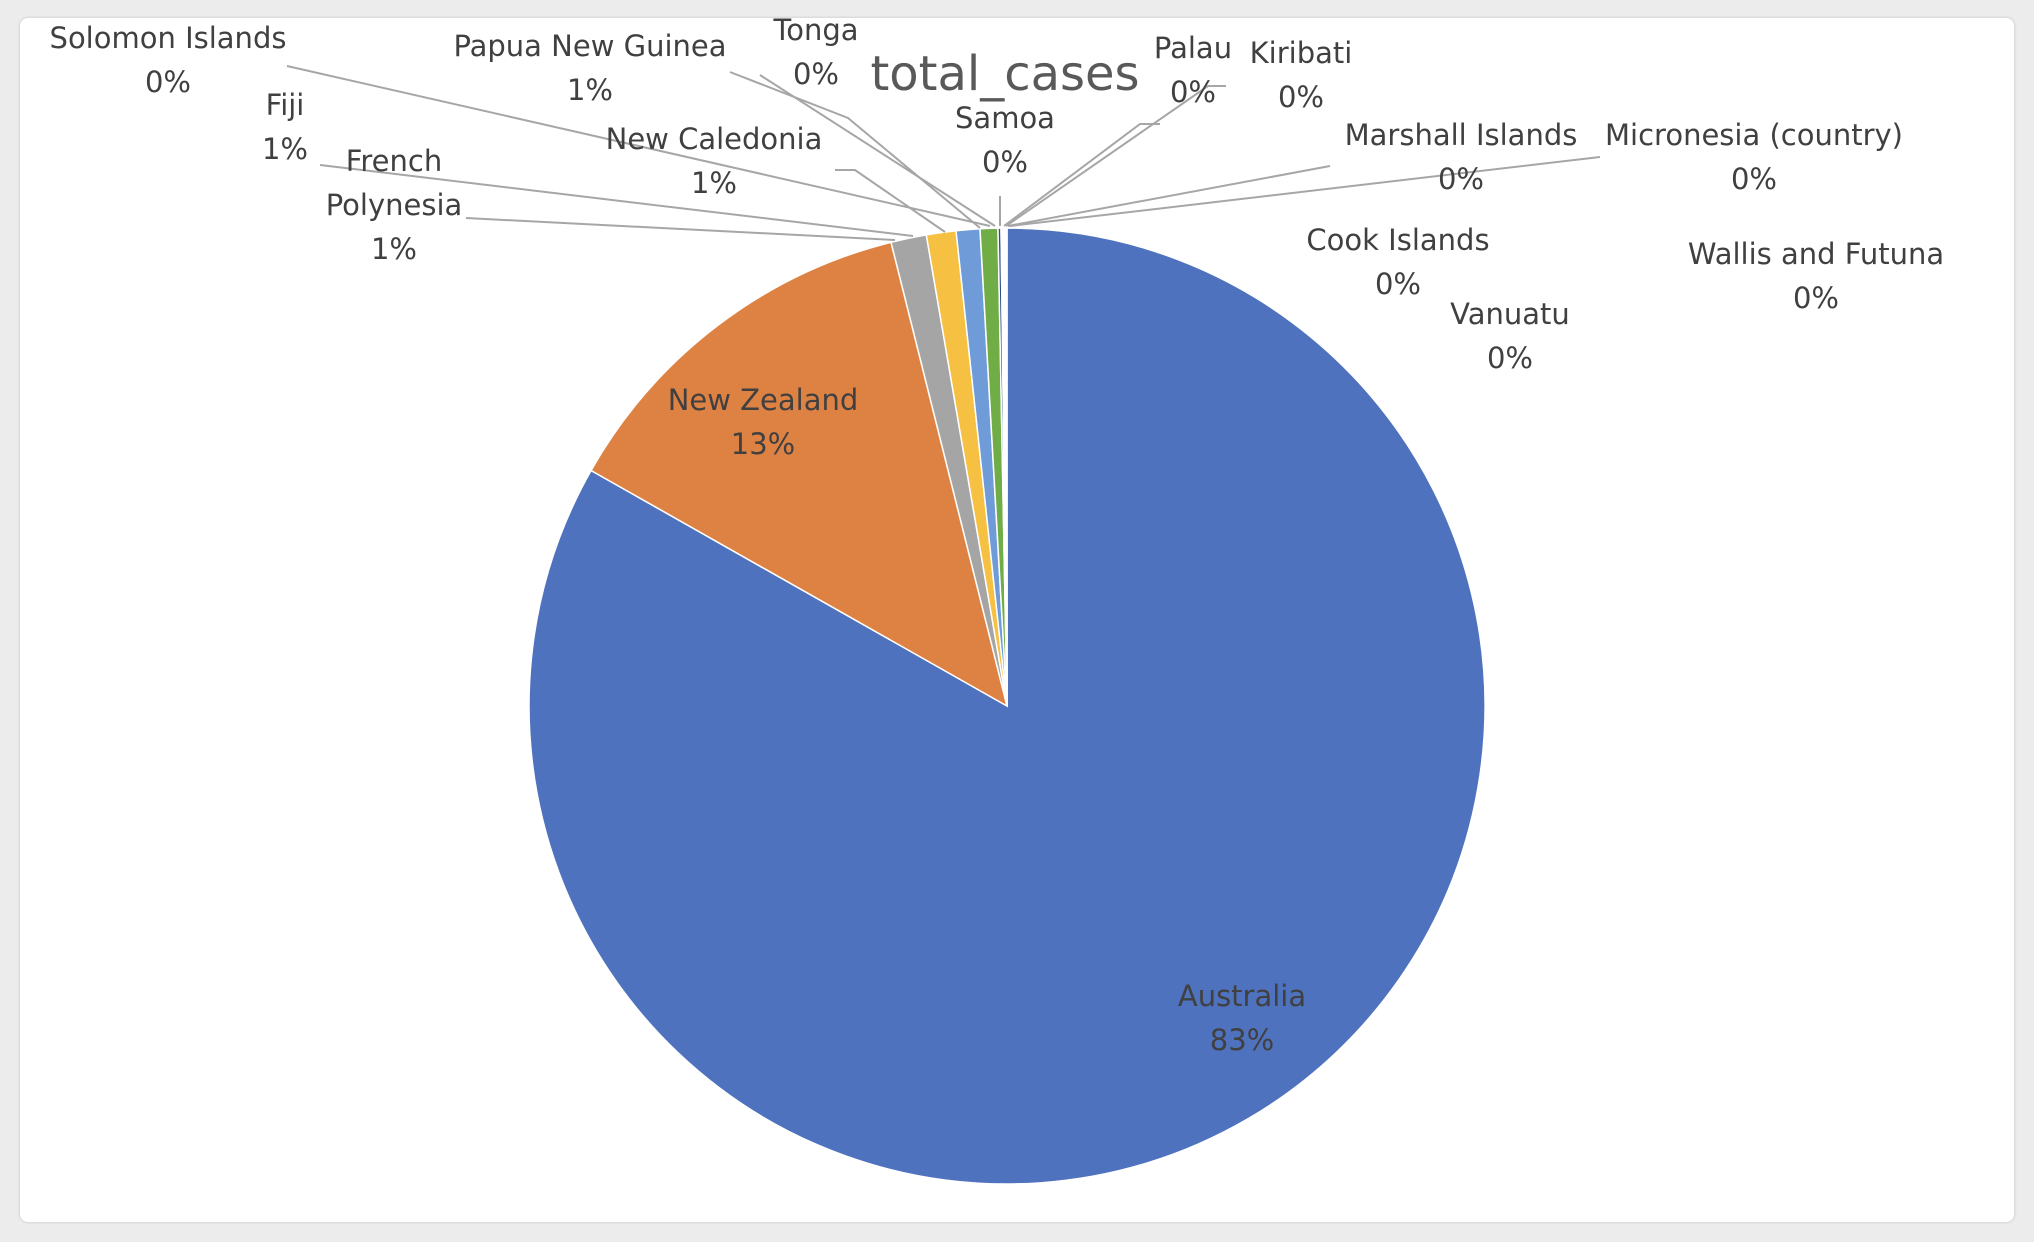 This screenshot has height=1242, width=2034. I want to click on name-label-palau: Palau, so click(1193, 48).